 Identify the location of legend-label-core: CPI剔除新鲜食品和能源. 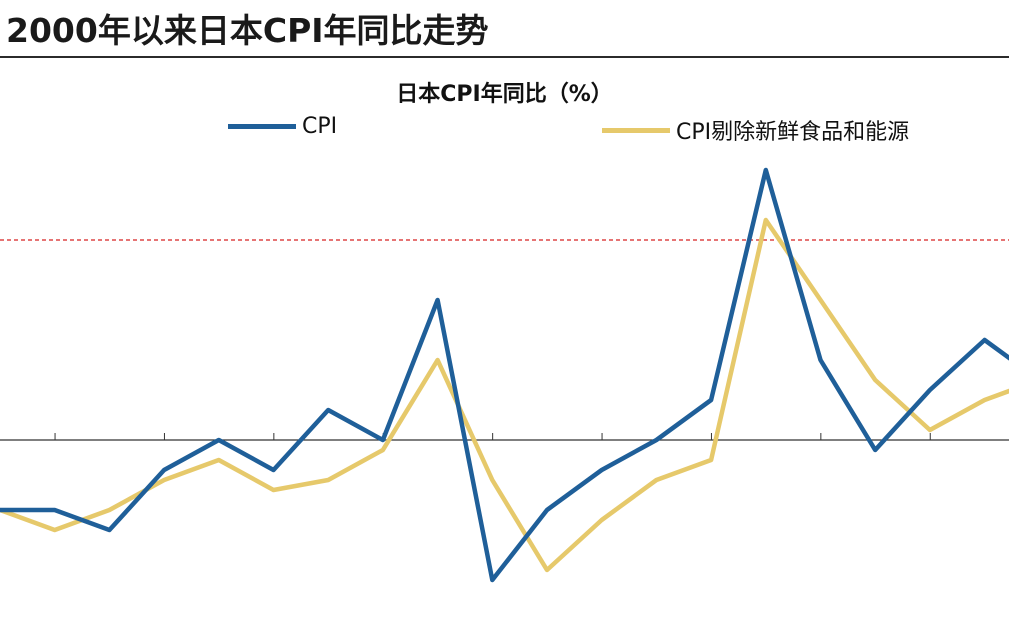
(793, 132).